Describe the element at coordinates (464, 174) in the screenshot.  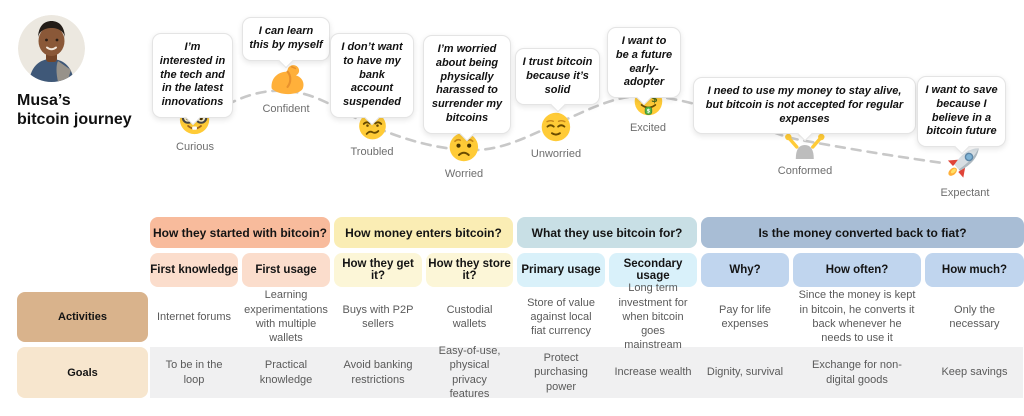
I see `stage-label: Worried` at that location.